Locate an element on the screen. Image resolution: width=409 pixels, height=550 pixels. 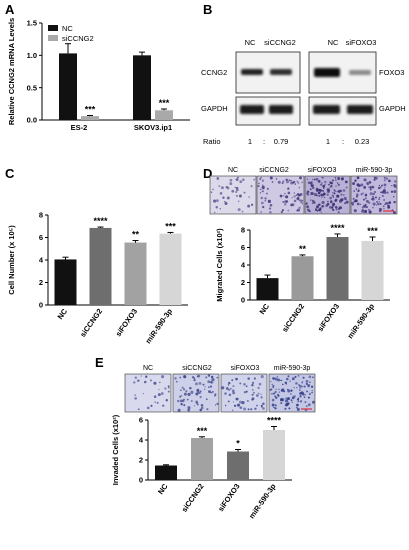
micrograph-label: siCCNG2 is located at coordinates (197, 368).